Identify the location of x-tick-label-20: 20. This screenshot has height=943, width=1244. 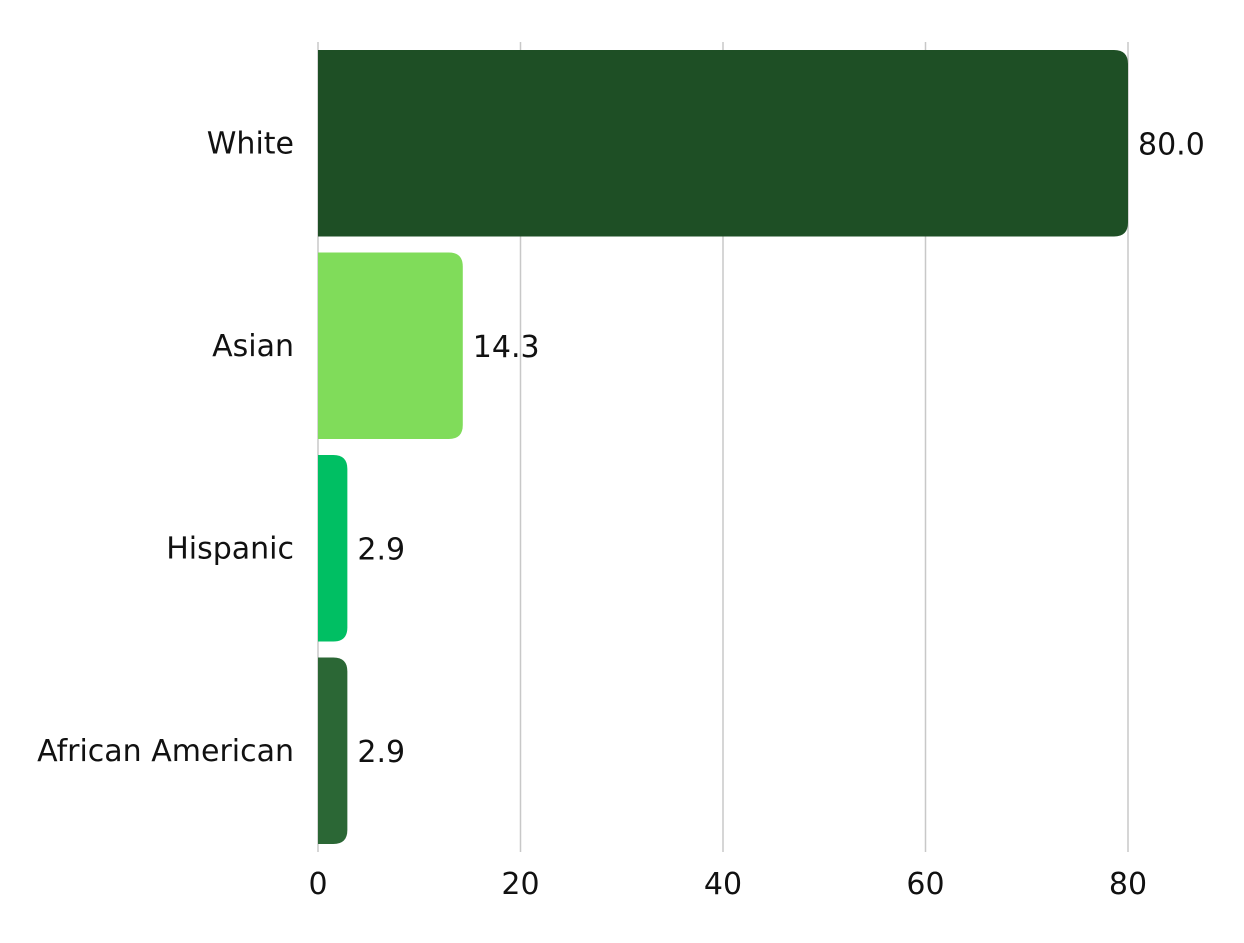
(520, 884).